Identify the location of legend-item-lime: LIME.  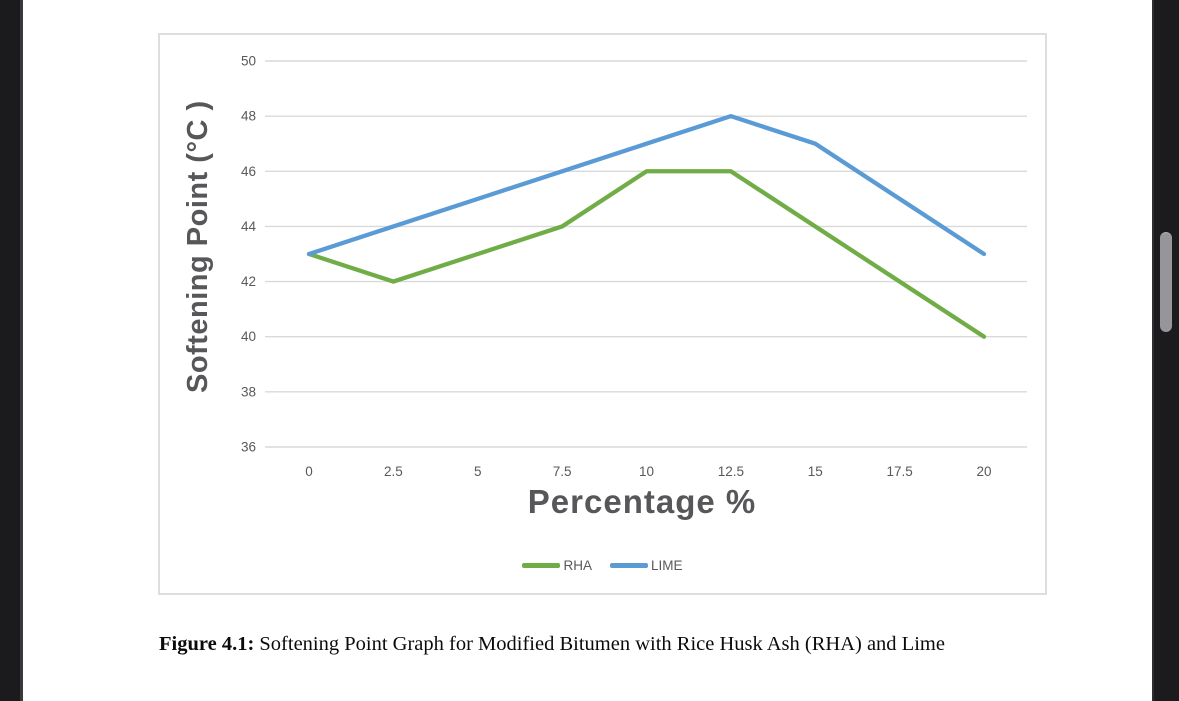
(646, 565).